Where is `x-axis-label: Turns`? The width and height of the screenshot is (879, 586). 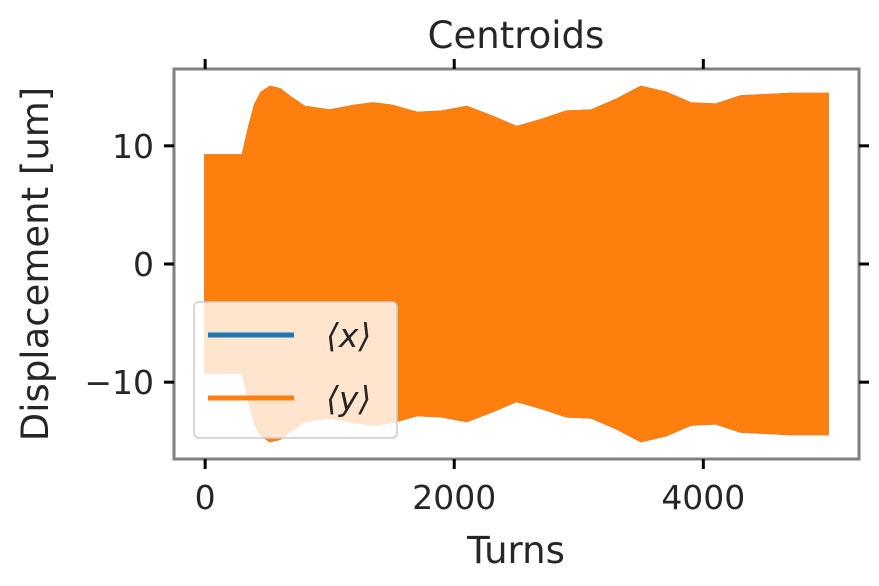
x-axis-label: Turns is located at coordinates (515, 550).